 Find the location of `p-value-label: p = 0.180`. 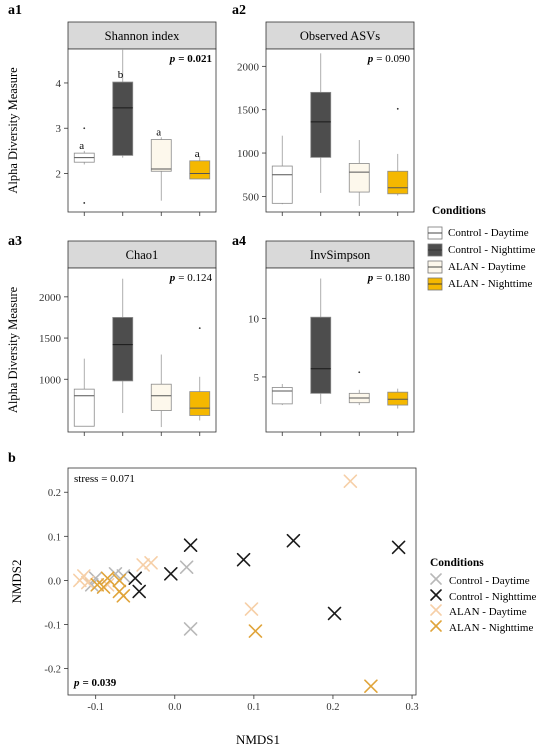

p-value-label: p = 0.180 is located at coordinates (389, 278).